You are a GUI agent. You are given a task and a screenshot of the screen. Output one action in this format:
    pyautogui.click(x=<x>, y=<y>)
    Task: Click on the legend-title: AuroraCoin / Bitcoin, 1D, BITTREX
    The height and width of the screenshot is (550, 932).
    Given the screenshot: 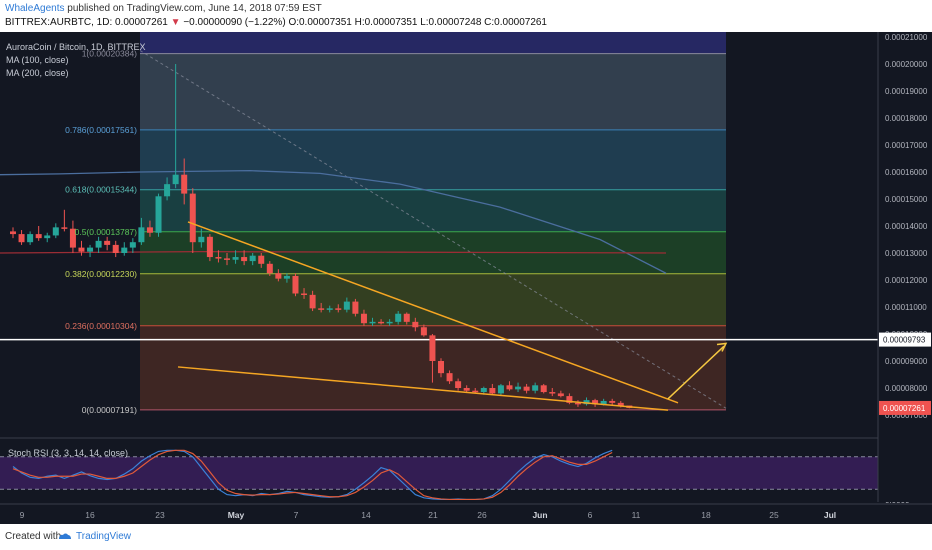 What is the action you would take?
    pyautogui.click(x=76, y=47)
    